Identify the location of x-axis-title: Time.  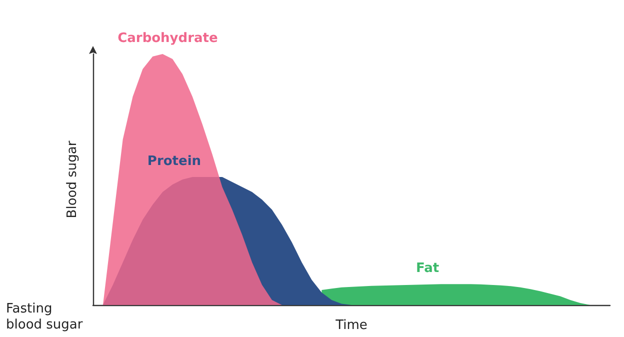
(351, 325).